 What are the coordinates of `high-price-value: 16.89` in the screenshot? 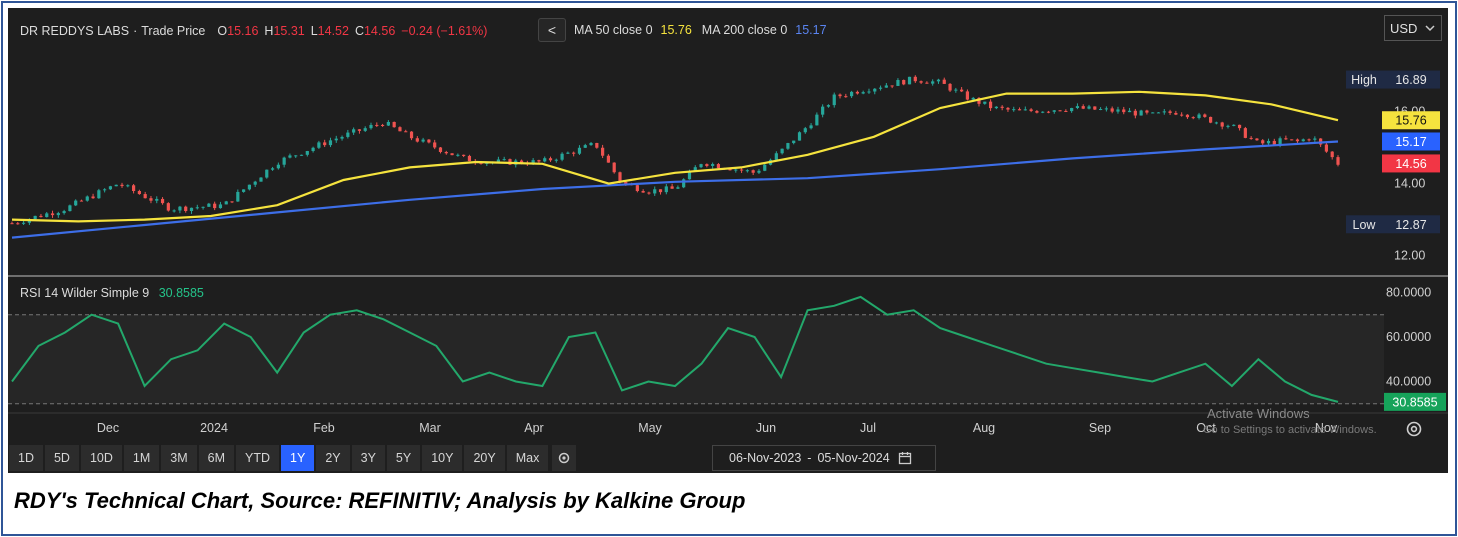 It's located at (1410, 80).